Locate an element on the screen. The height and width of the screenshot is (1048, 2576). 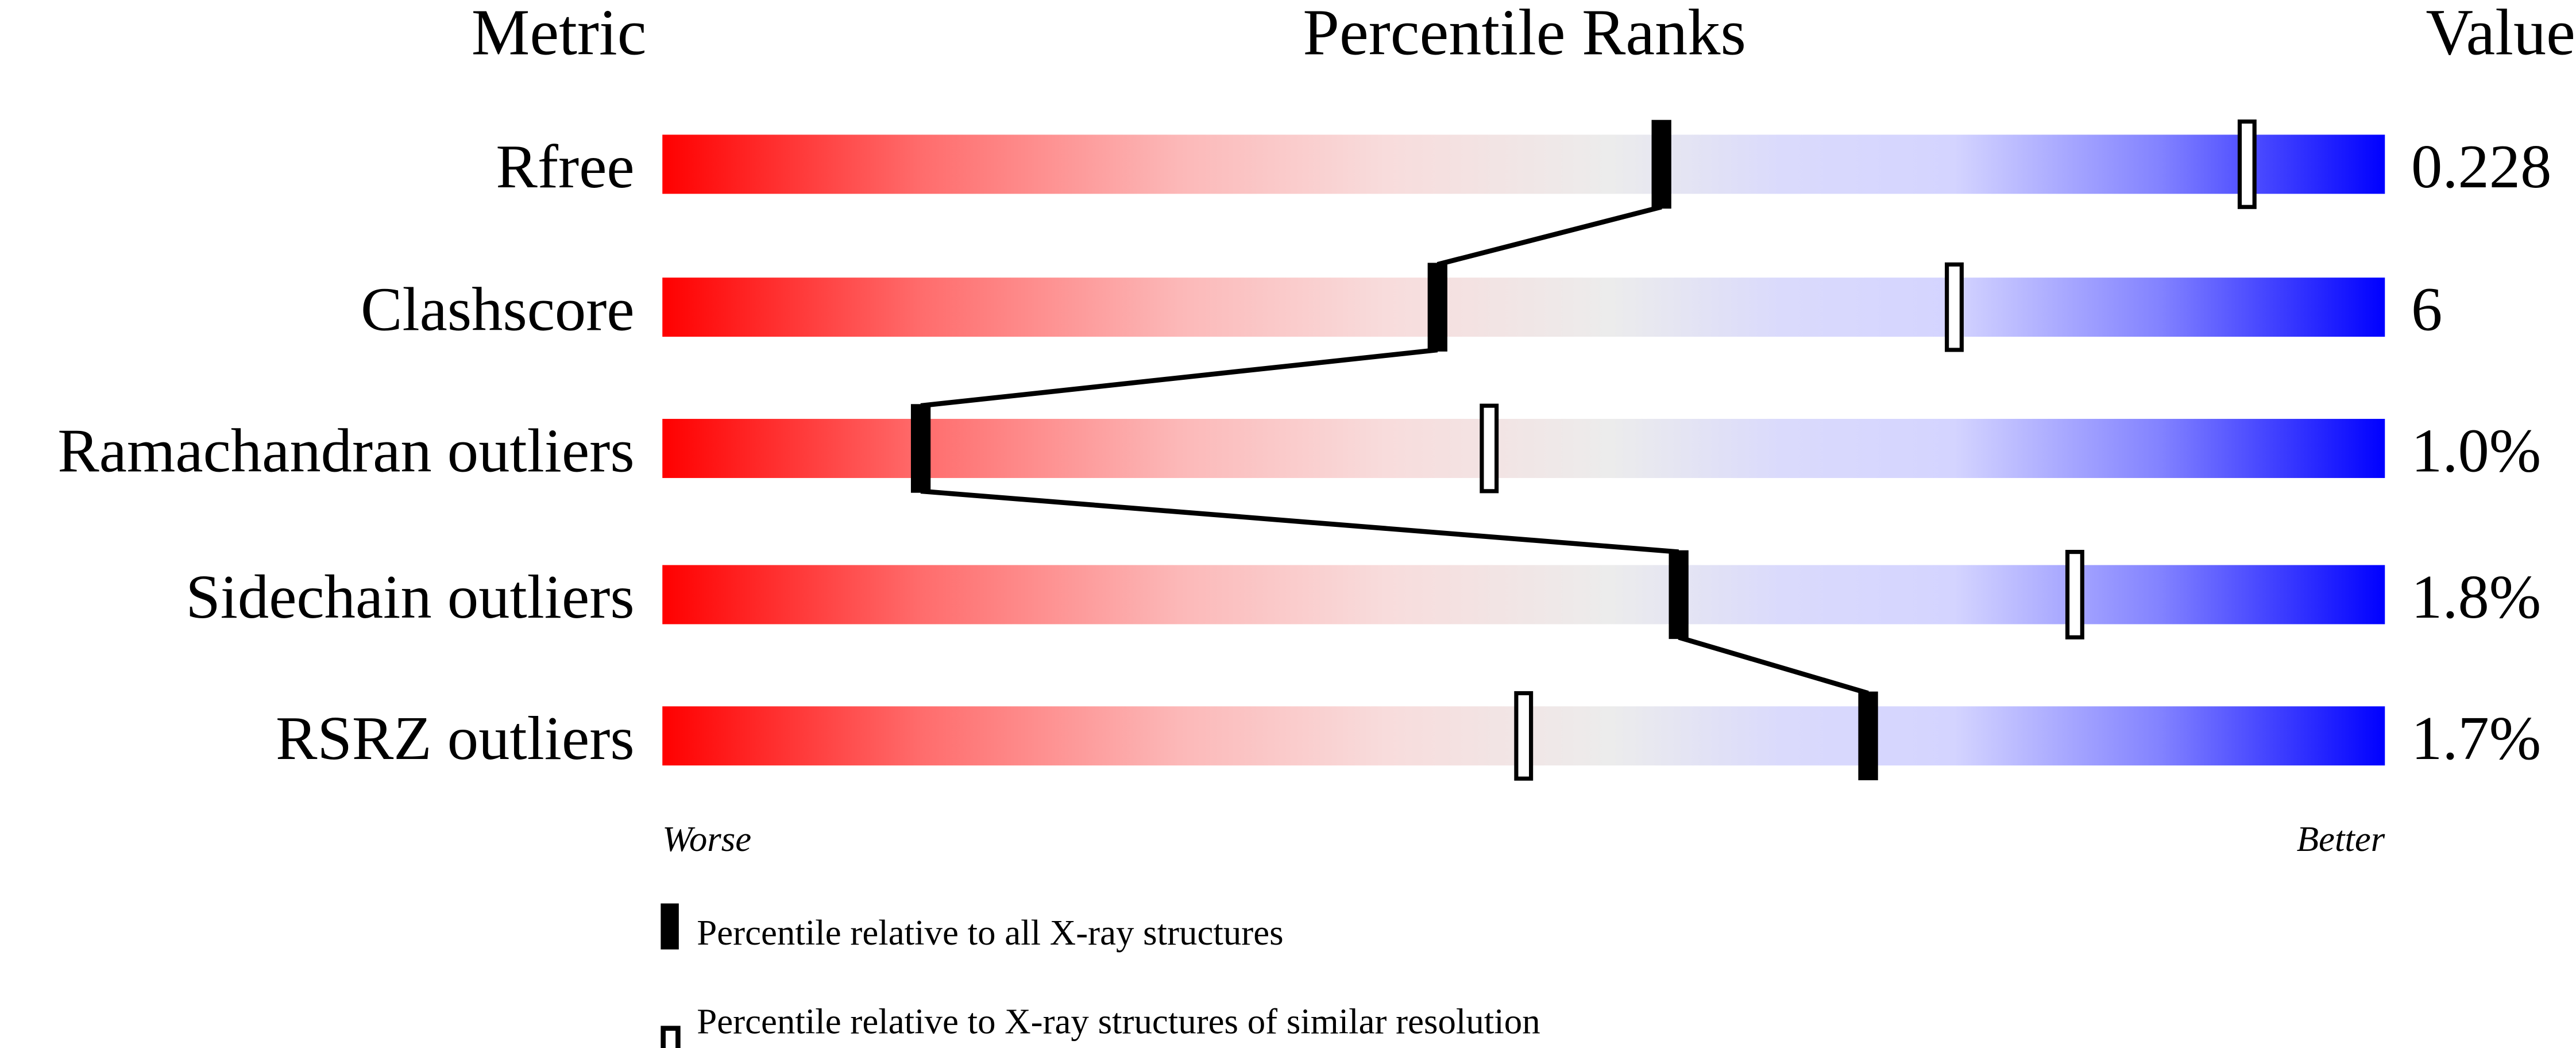
metric-label: Sidechain outliers is located at coordinates (410, 597).